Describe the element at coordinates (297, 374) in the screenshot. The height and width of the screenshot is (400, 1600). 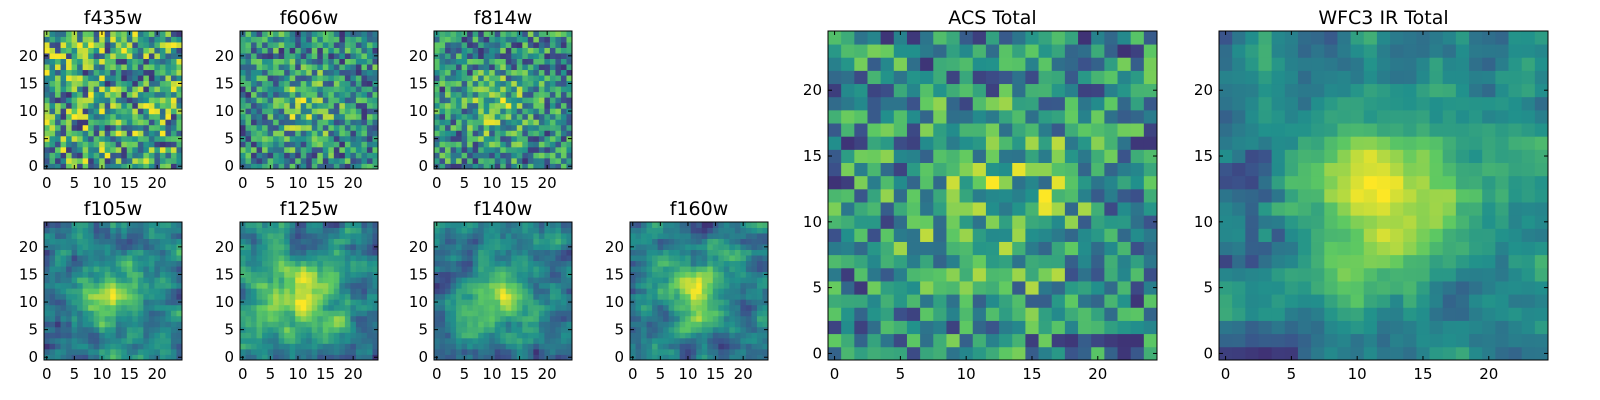
I see `x-tick-label: 10` at that location.